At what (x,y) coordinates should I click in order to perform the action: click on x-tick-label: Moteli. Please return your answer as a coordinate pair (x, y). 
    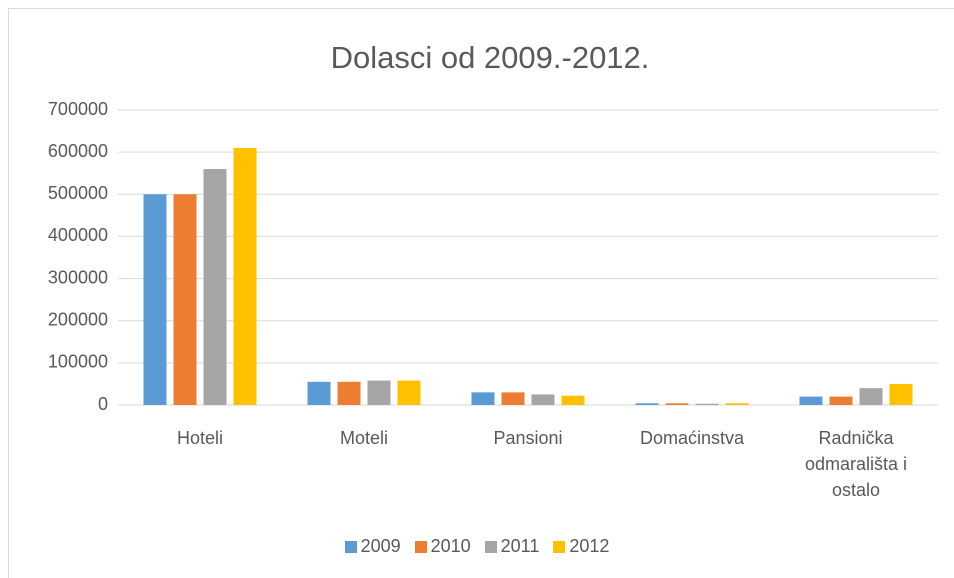
    Looking at the image, I should click on (363, 438).